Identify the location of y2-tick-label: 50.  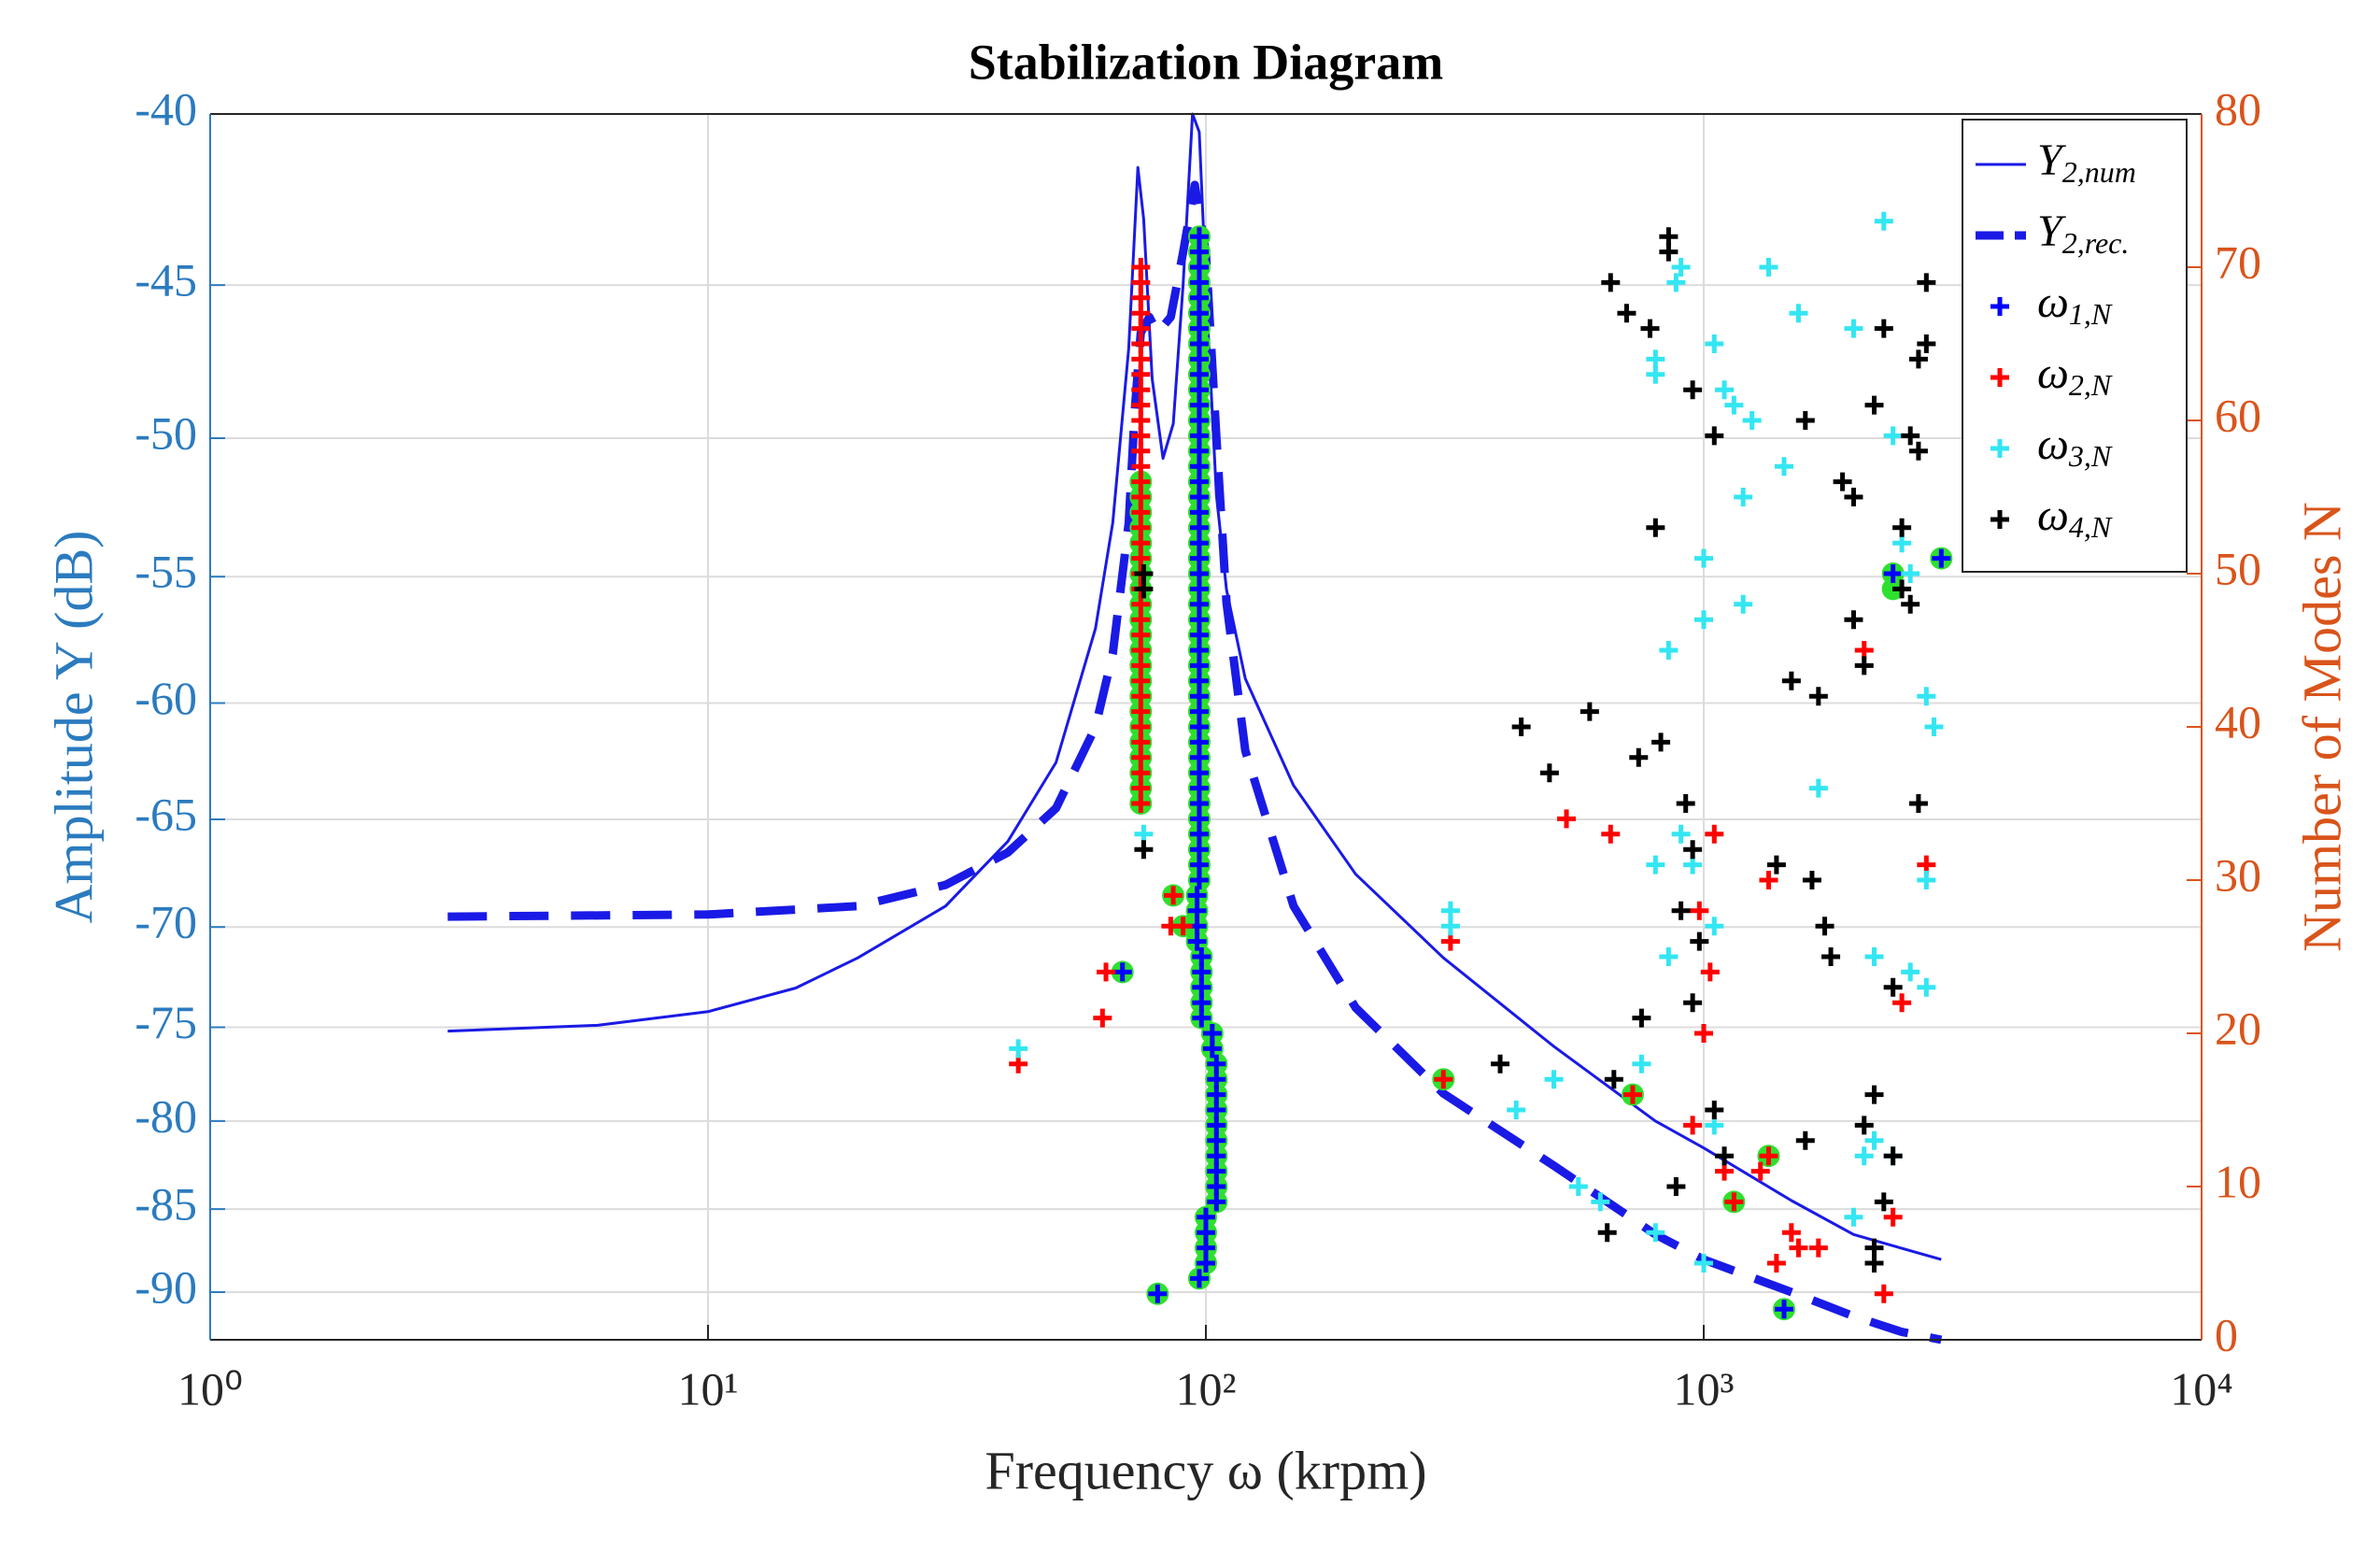
(2238, 568).